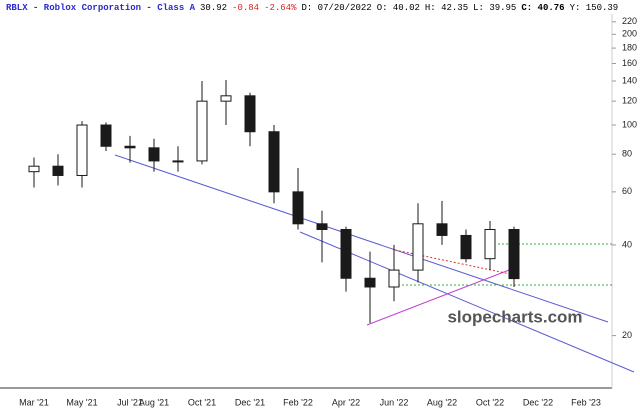 This screenshot has height=418, width=640. What do you see at coordinates (202, 402) in the screenshot?
I see `x-tick-label: Oct '21` at bounding box center [202, 402].